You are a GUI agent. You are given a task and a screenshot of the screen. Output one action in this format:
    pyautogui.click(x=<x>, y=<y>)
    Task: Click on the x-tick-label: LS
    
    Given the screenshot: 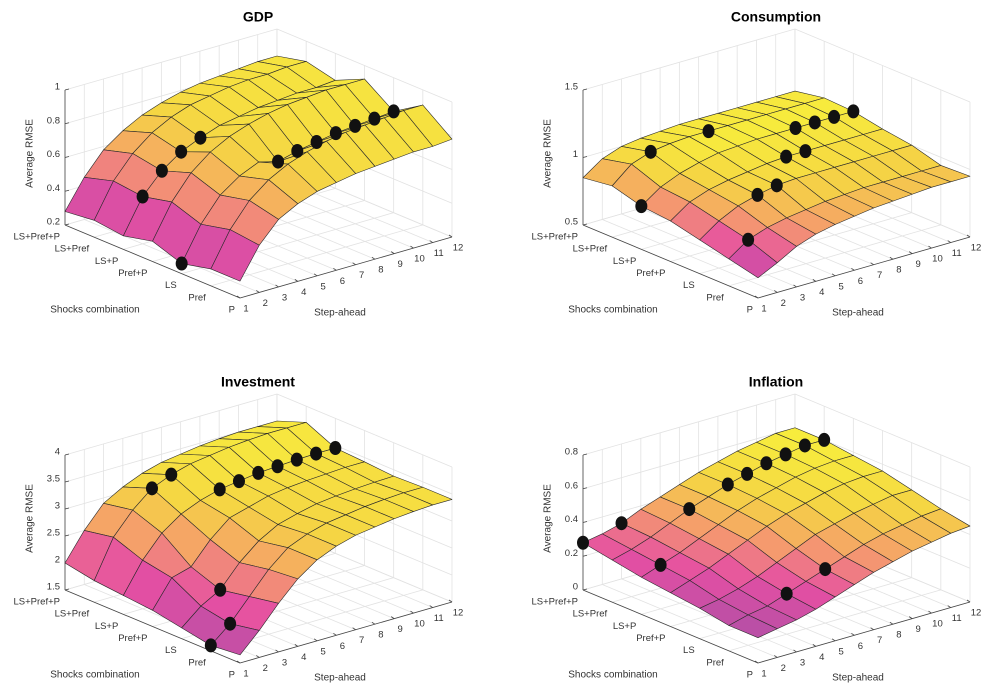 What is the action you would take?
    pyautogui.click(x=689, y=650)
    